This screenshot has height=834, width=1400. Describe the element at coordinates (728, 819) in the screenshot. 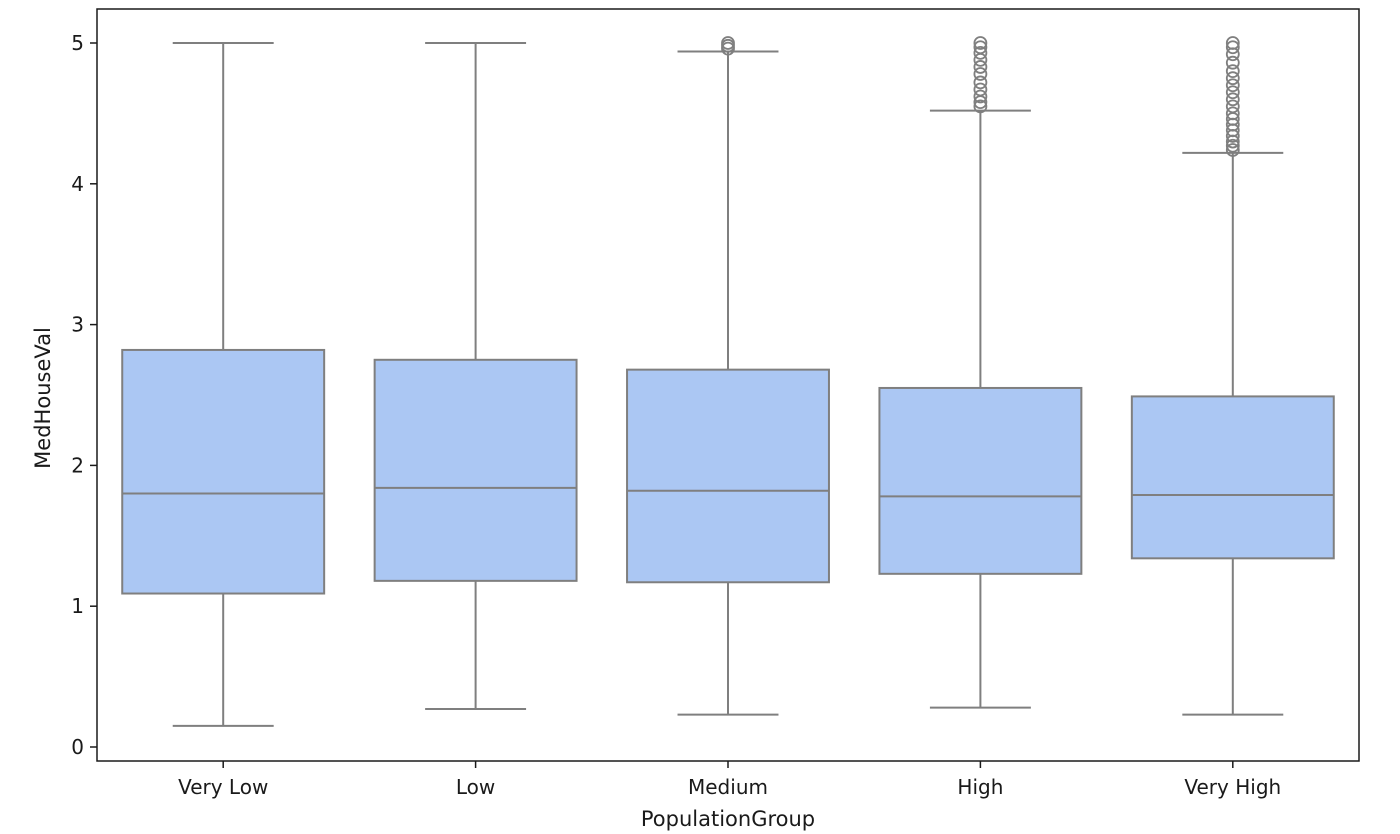

I see `x-axis-label: PopulationGroup` at that location.